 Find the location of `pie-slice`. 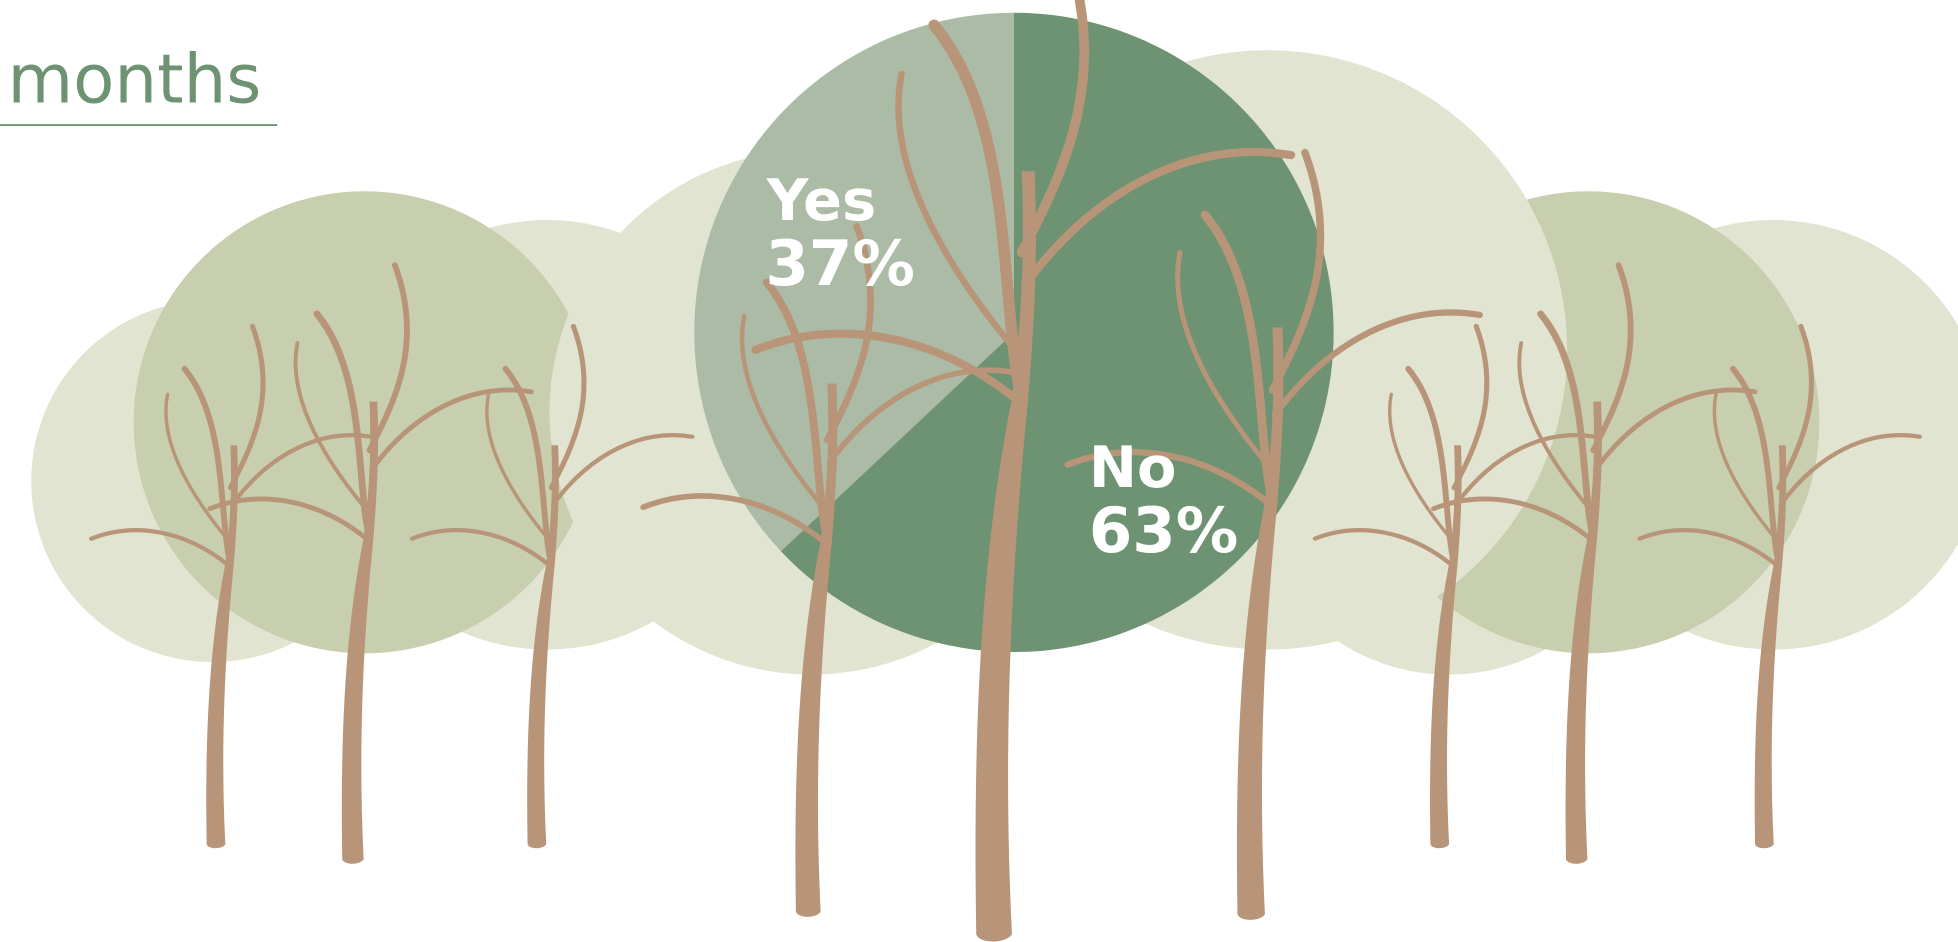

pie-slice is located at coordinates (854, 282).